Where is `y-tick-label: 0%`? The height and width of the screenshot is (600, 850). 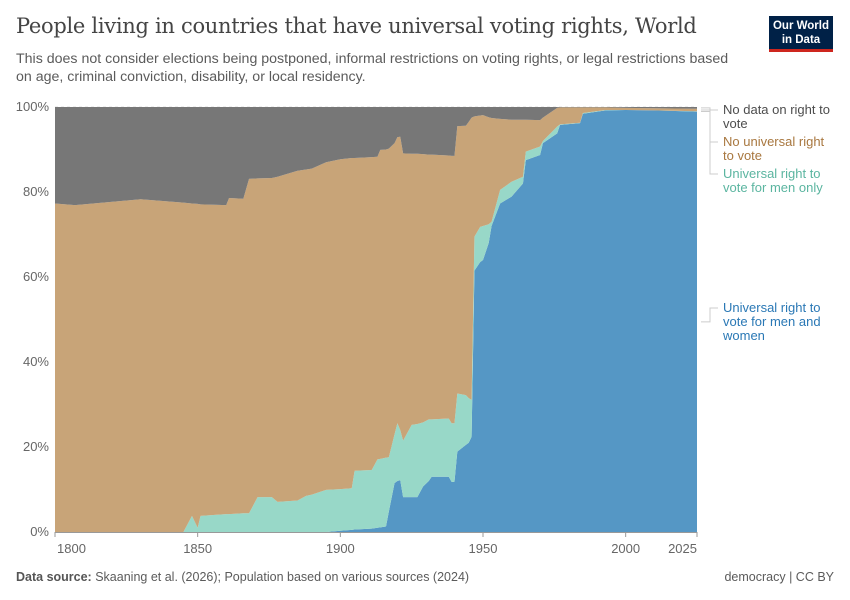
y-tick-label: 0% is located at coordinates (39, 531).